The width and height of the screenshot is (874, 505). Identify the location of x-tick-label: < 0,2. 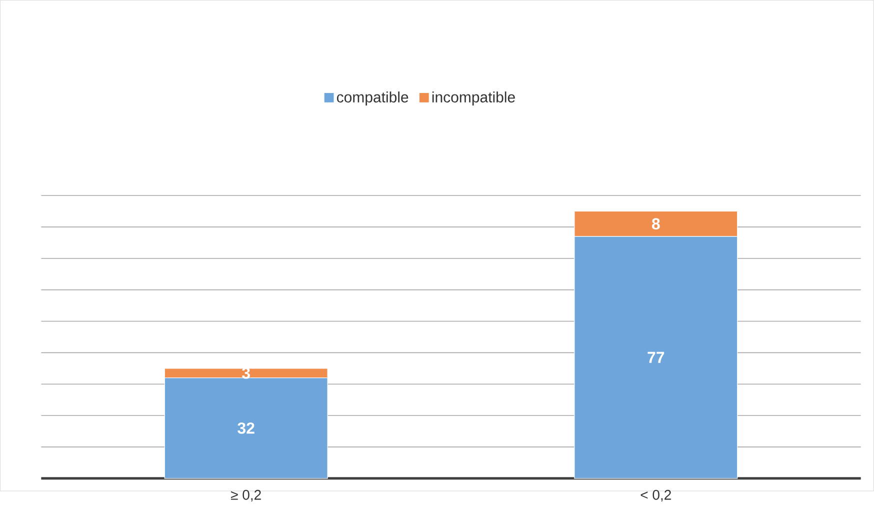
(655, 496).